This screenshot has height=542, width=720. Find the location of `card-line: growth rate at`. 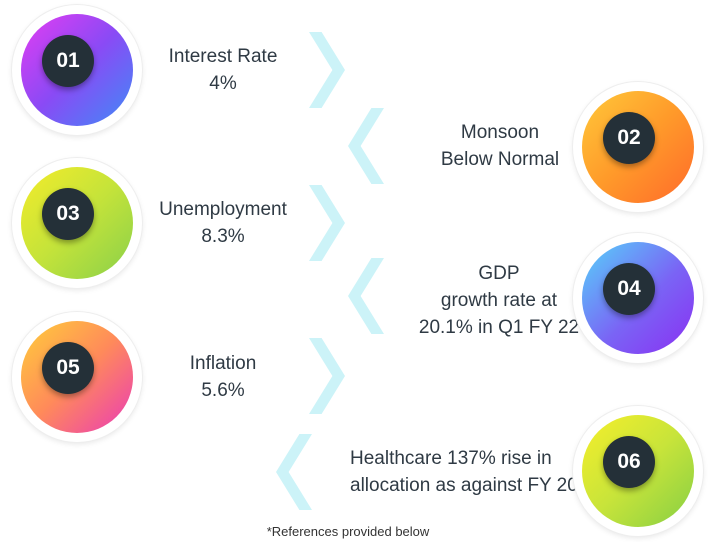

card-line: growth rate at is located at coordinates (499, 300).